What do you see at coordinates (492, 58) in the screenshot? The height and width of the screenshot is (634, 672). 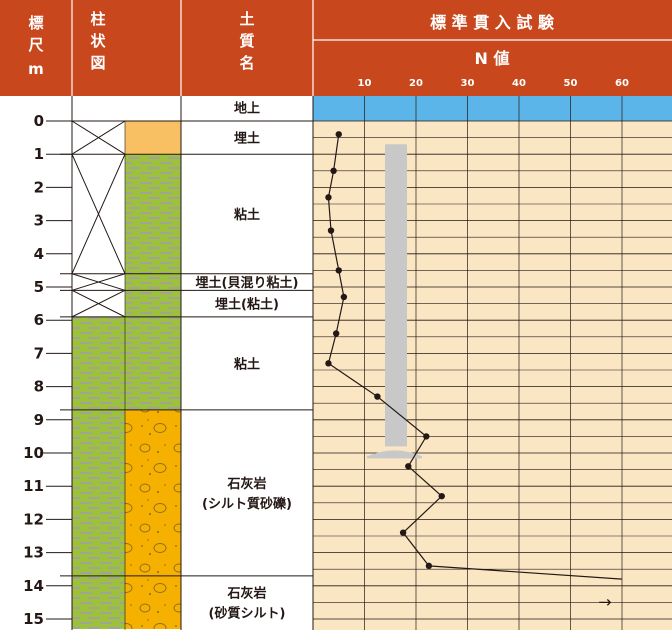 I see `n-value-label: N 値` at bounding box center [492, 58].